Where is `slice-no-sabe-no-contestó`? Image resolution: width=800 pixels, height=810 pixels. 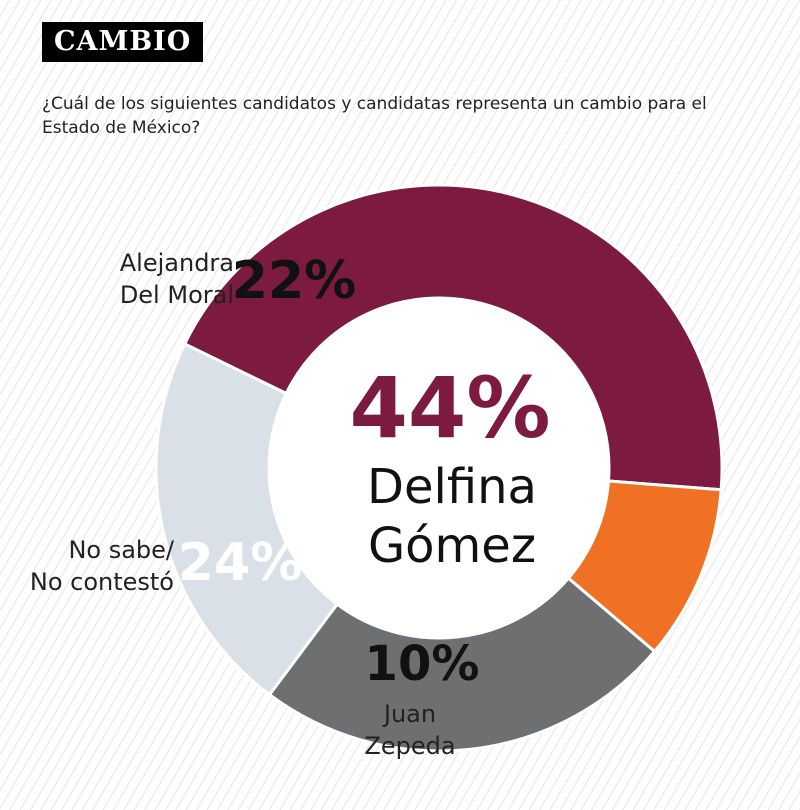
slice-no-sabe-no-contestó is located at coordinates (462, 664).